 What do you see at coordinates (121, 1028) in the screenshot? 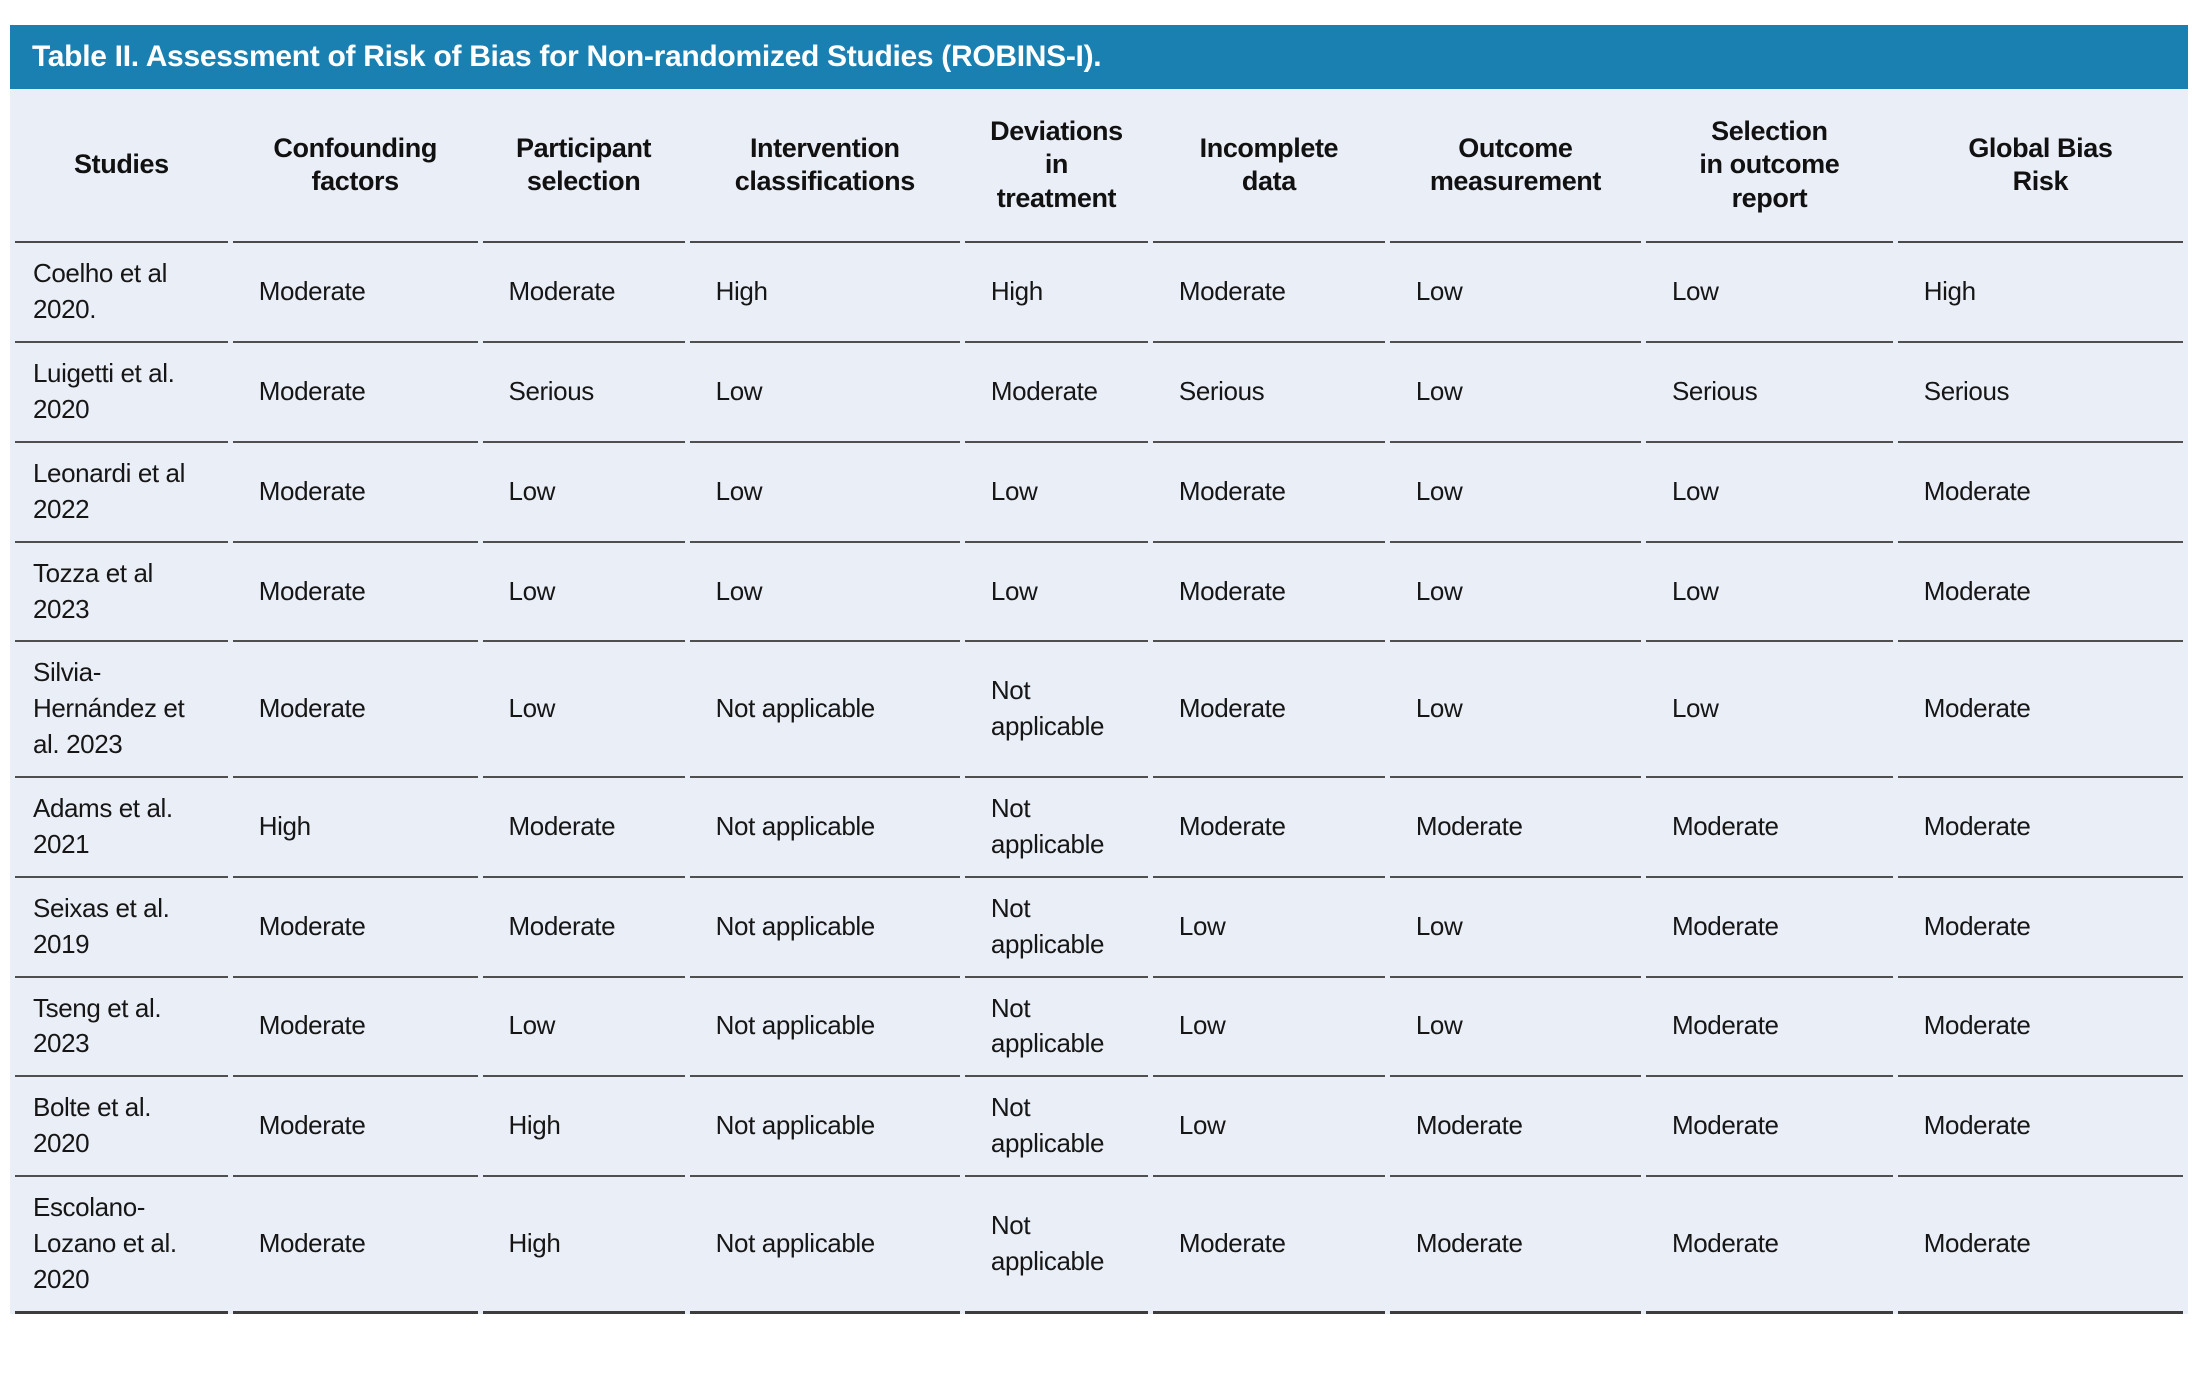
I see `study-cell: Tseng et al. 2023` at bounding box center [121, 1028].